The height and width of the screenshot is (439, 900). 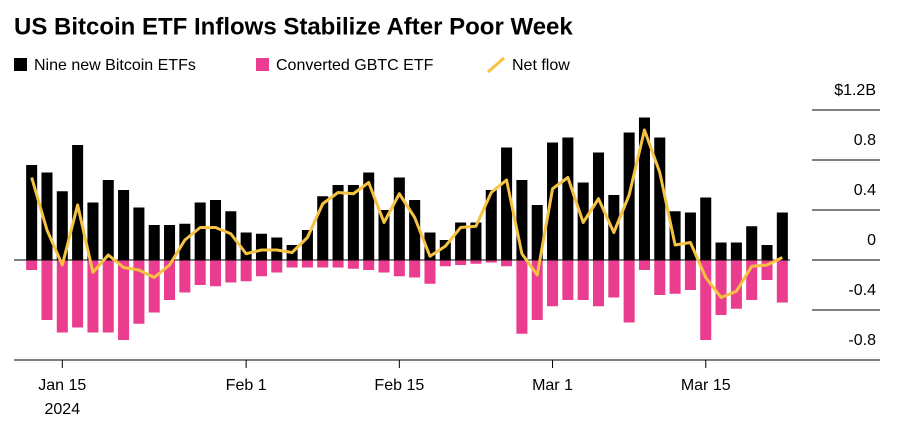 I want to click on x-tick-sublabel: 2024, so click(x=63, y=409).